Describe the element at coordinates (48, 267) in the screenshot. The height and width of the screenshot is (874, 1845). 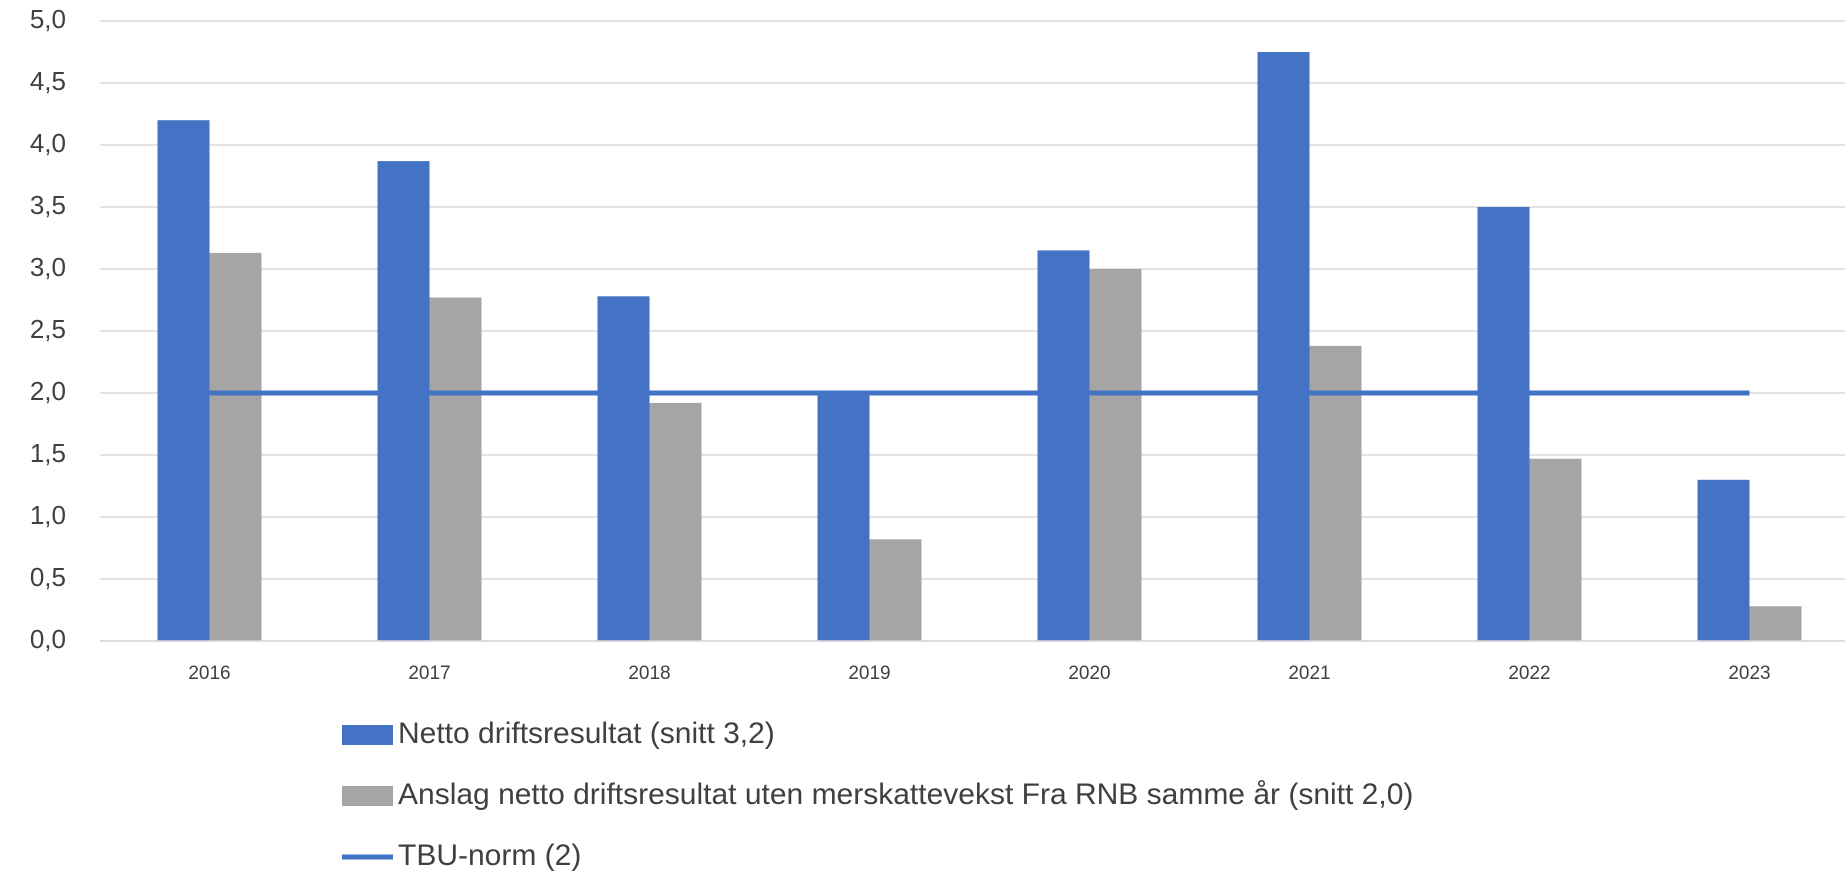
I see `y-tick-label: 3,0` at that location.